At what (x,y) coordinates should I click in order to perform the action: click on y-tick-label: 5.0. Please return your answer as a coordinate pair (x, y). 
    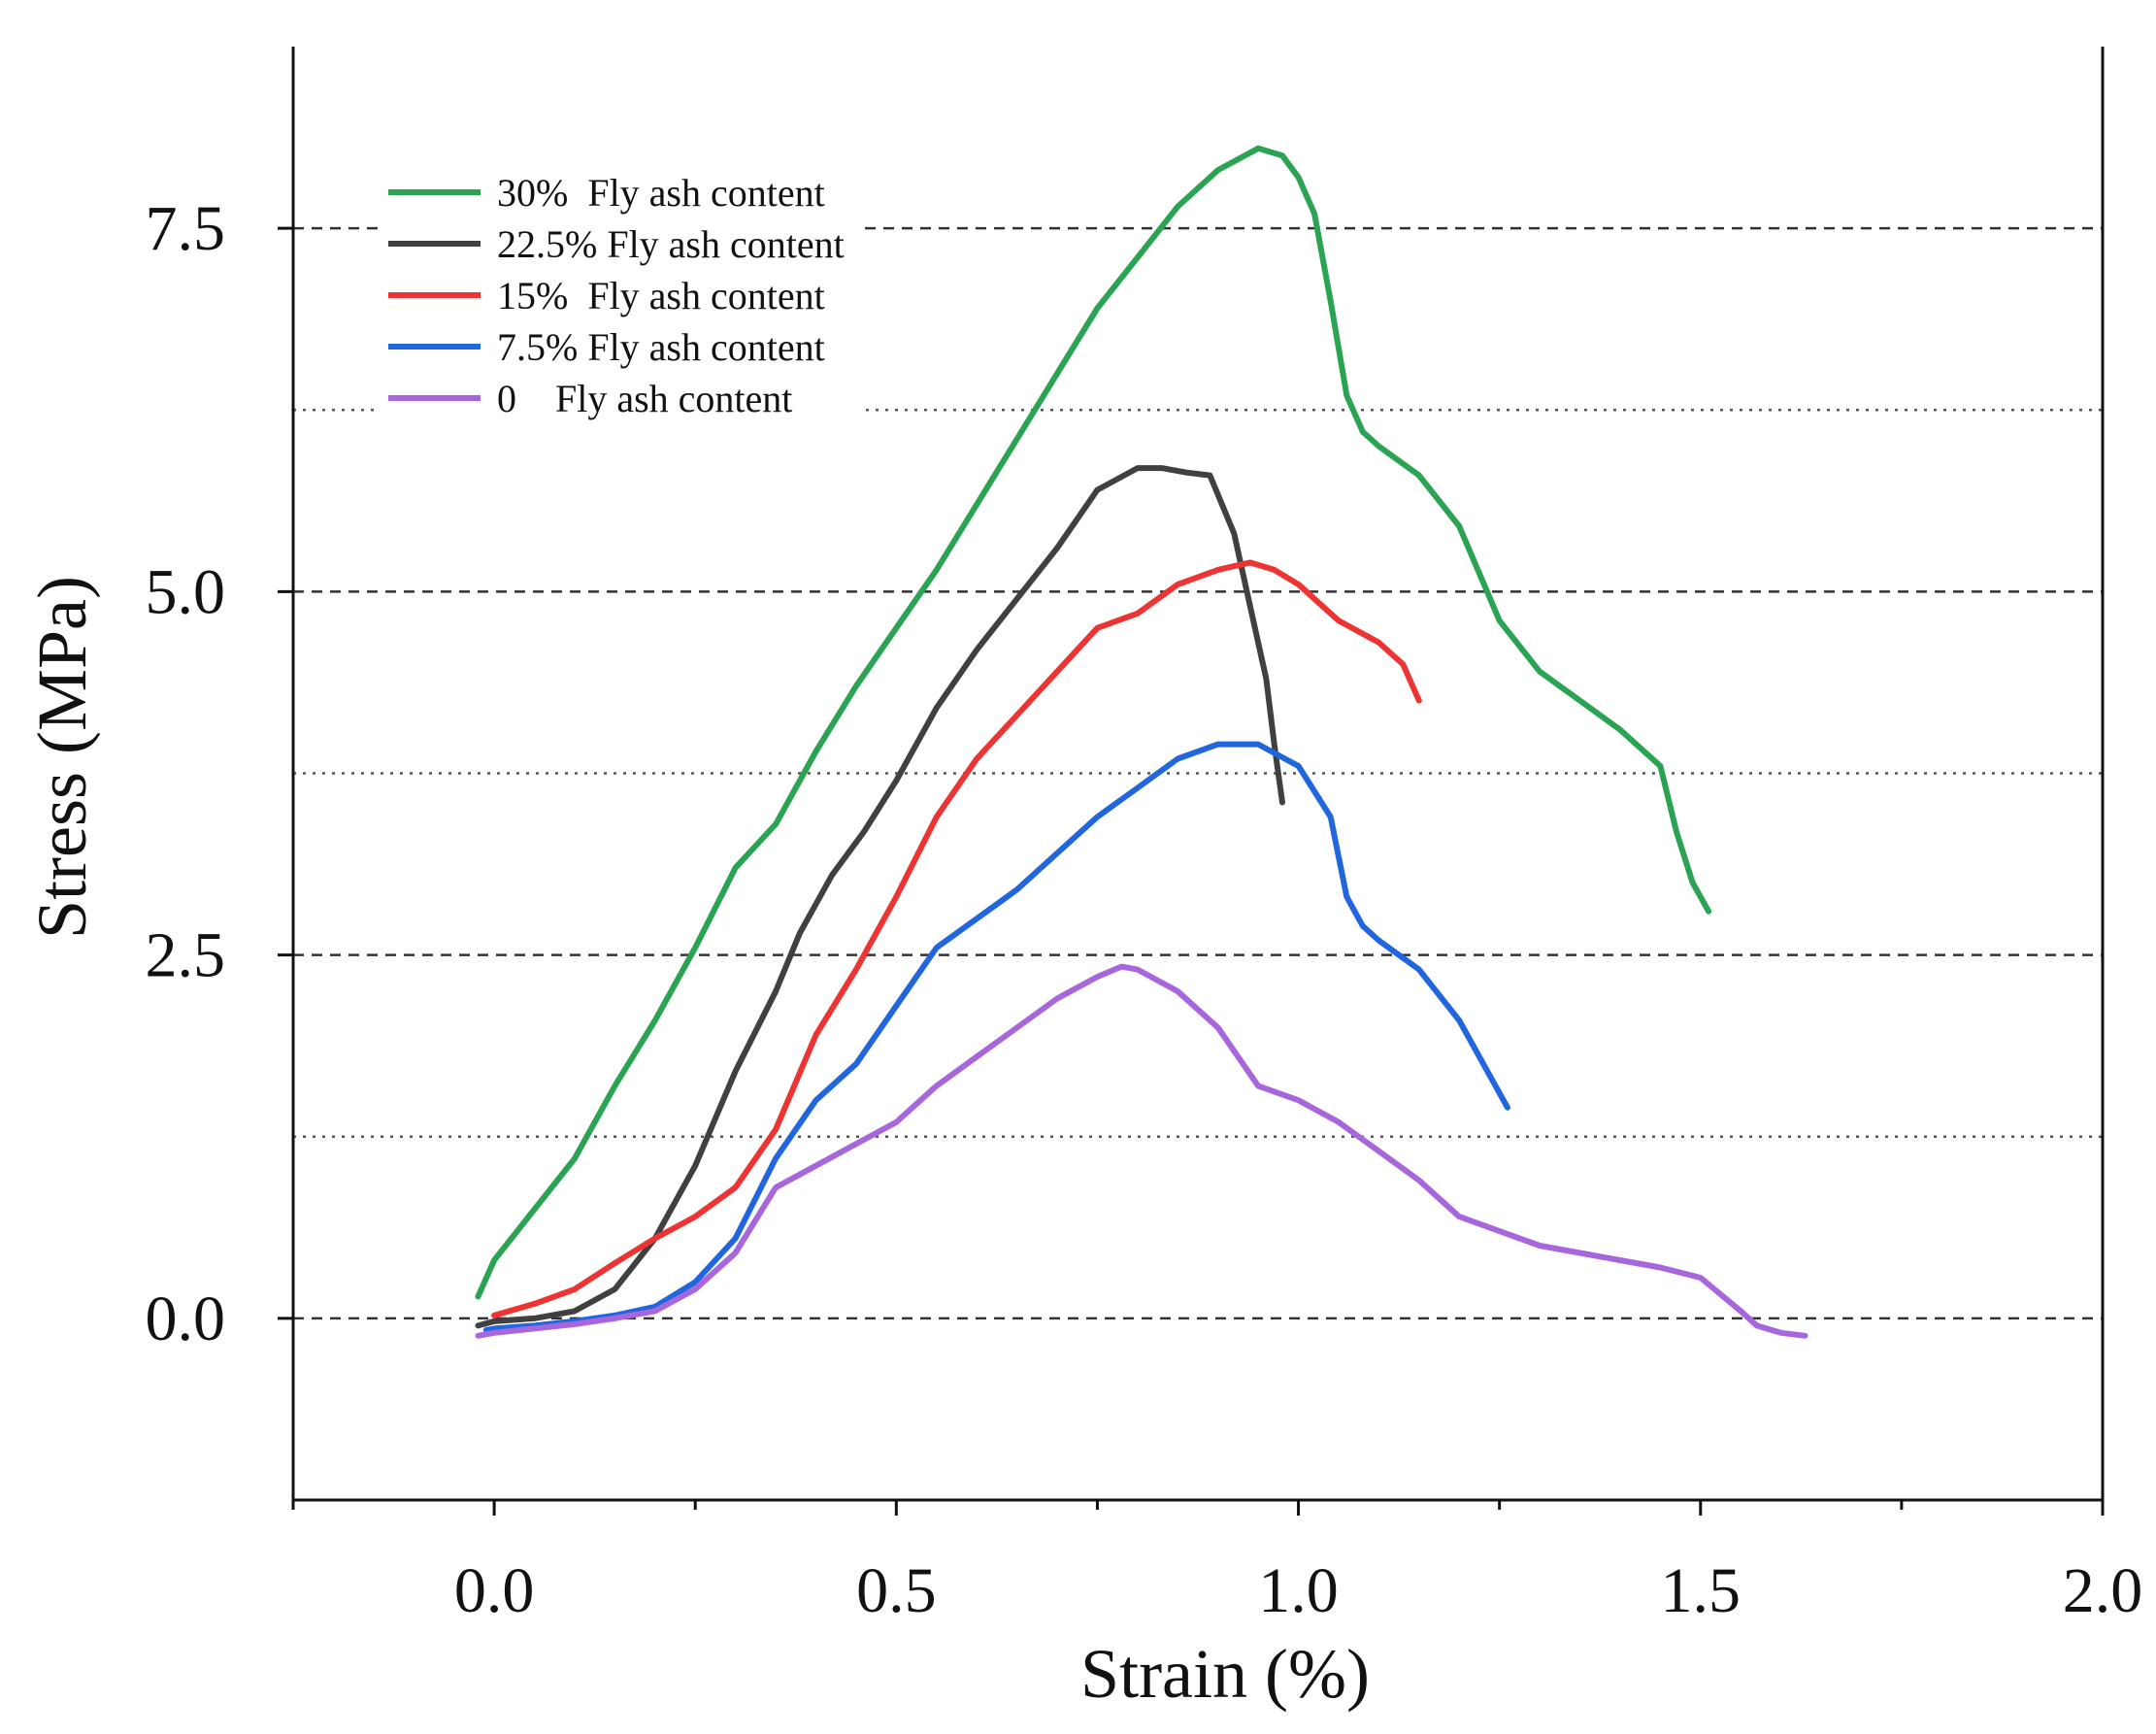
    Looking at the image, I should click on (186, 591).